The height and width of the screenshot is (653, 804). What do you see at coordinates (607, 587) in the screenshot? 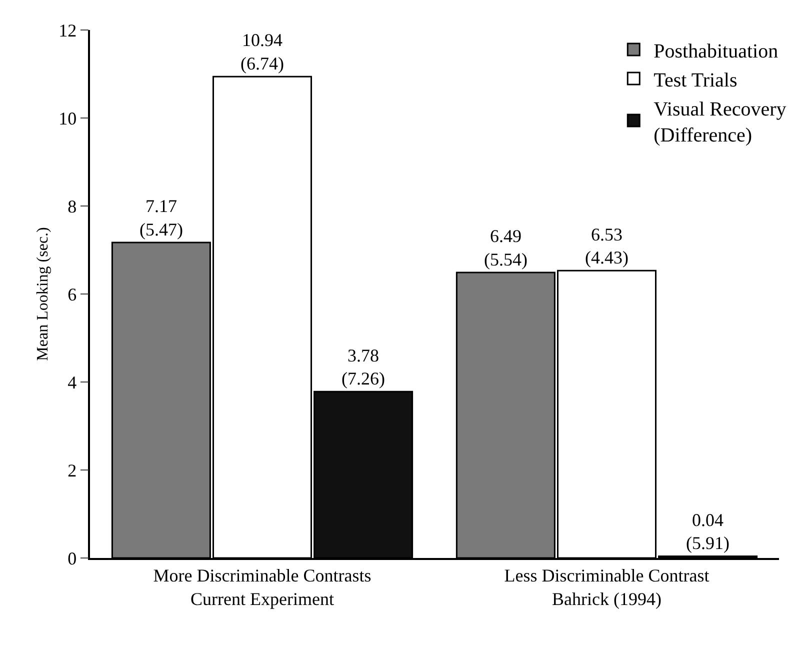
I see `x-tick-label: Less Discriminable Contrast Bahrick (1994)` at bounding box center [607, 587].